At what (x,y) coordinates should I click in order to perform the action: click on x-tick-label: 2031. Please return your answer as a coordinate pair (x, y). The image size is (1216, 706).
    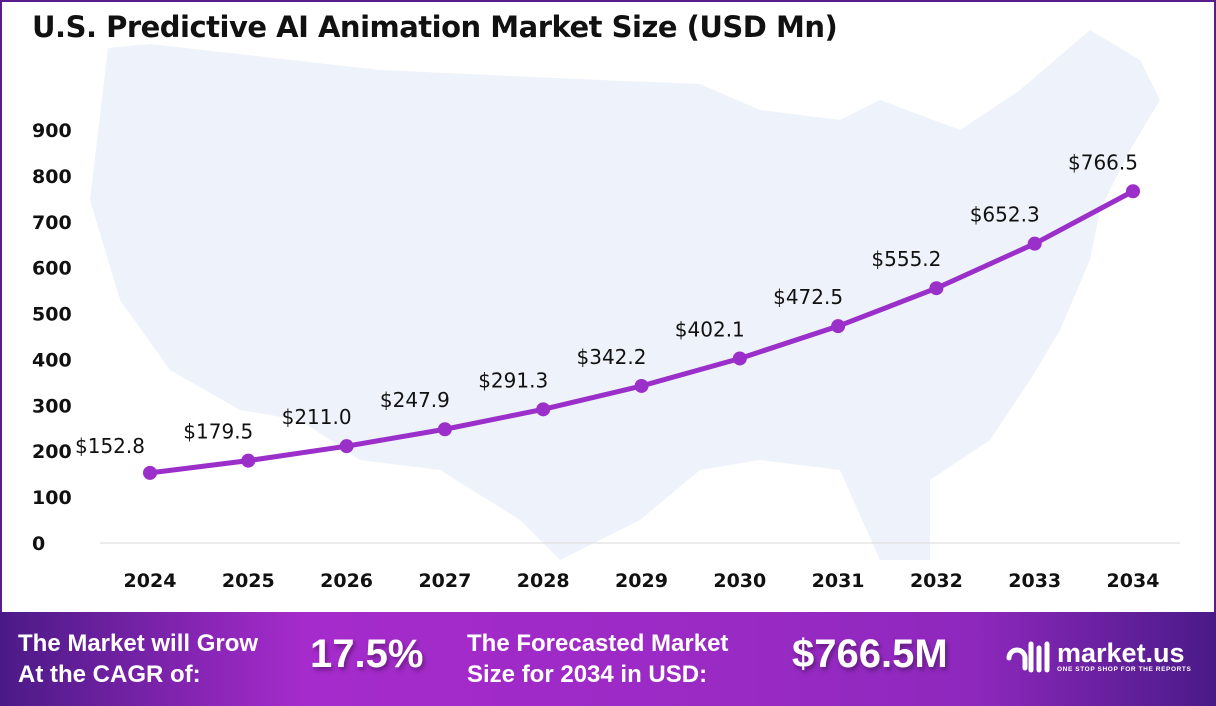
    Looking at the image, I should click on (838, 581).